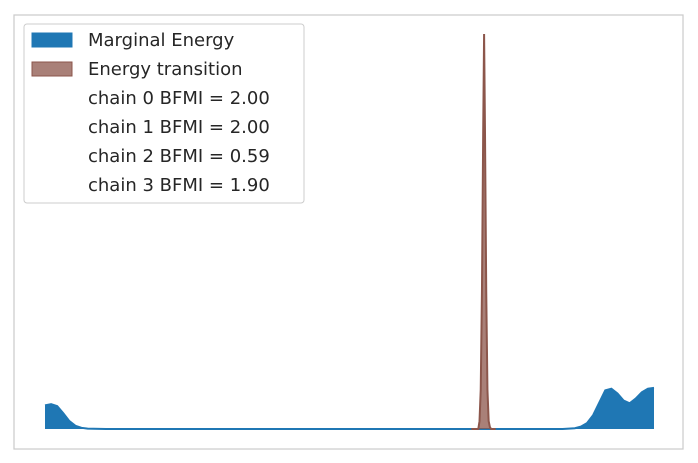 Image resolution: width=698 pixels, height=463 pixels. I want to click on area-marginal-energy, so click(349, 408).